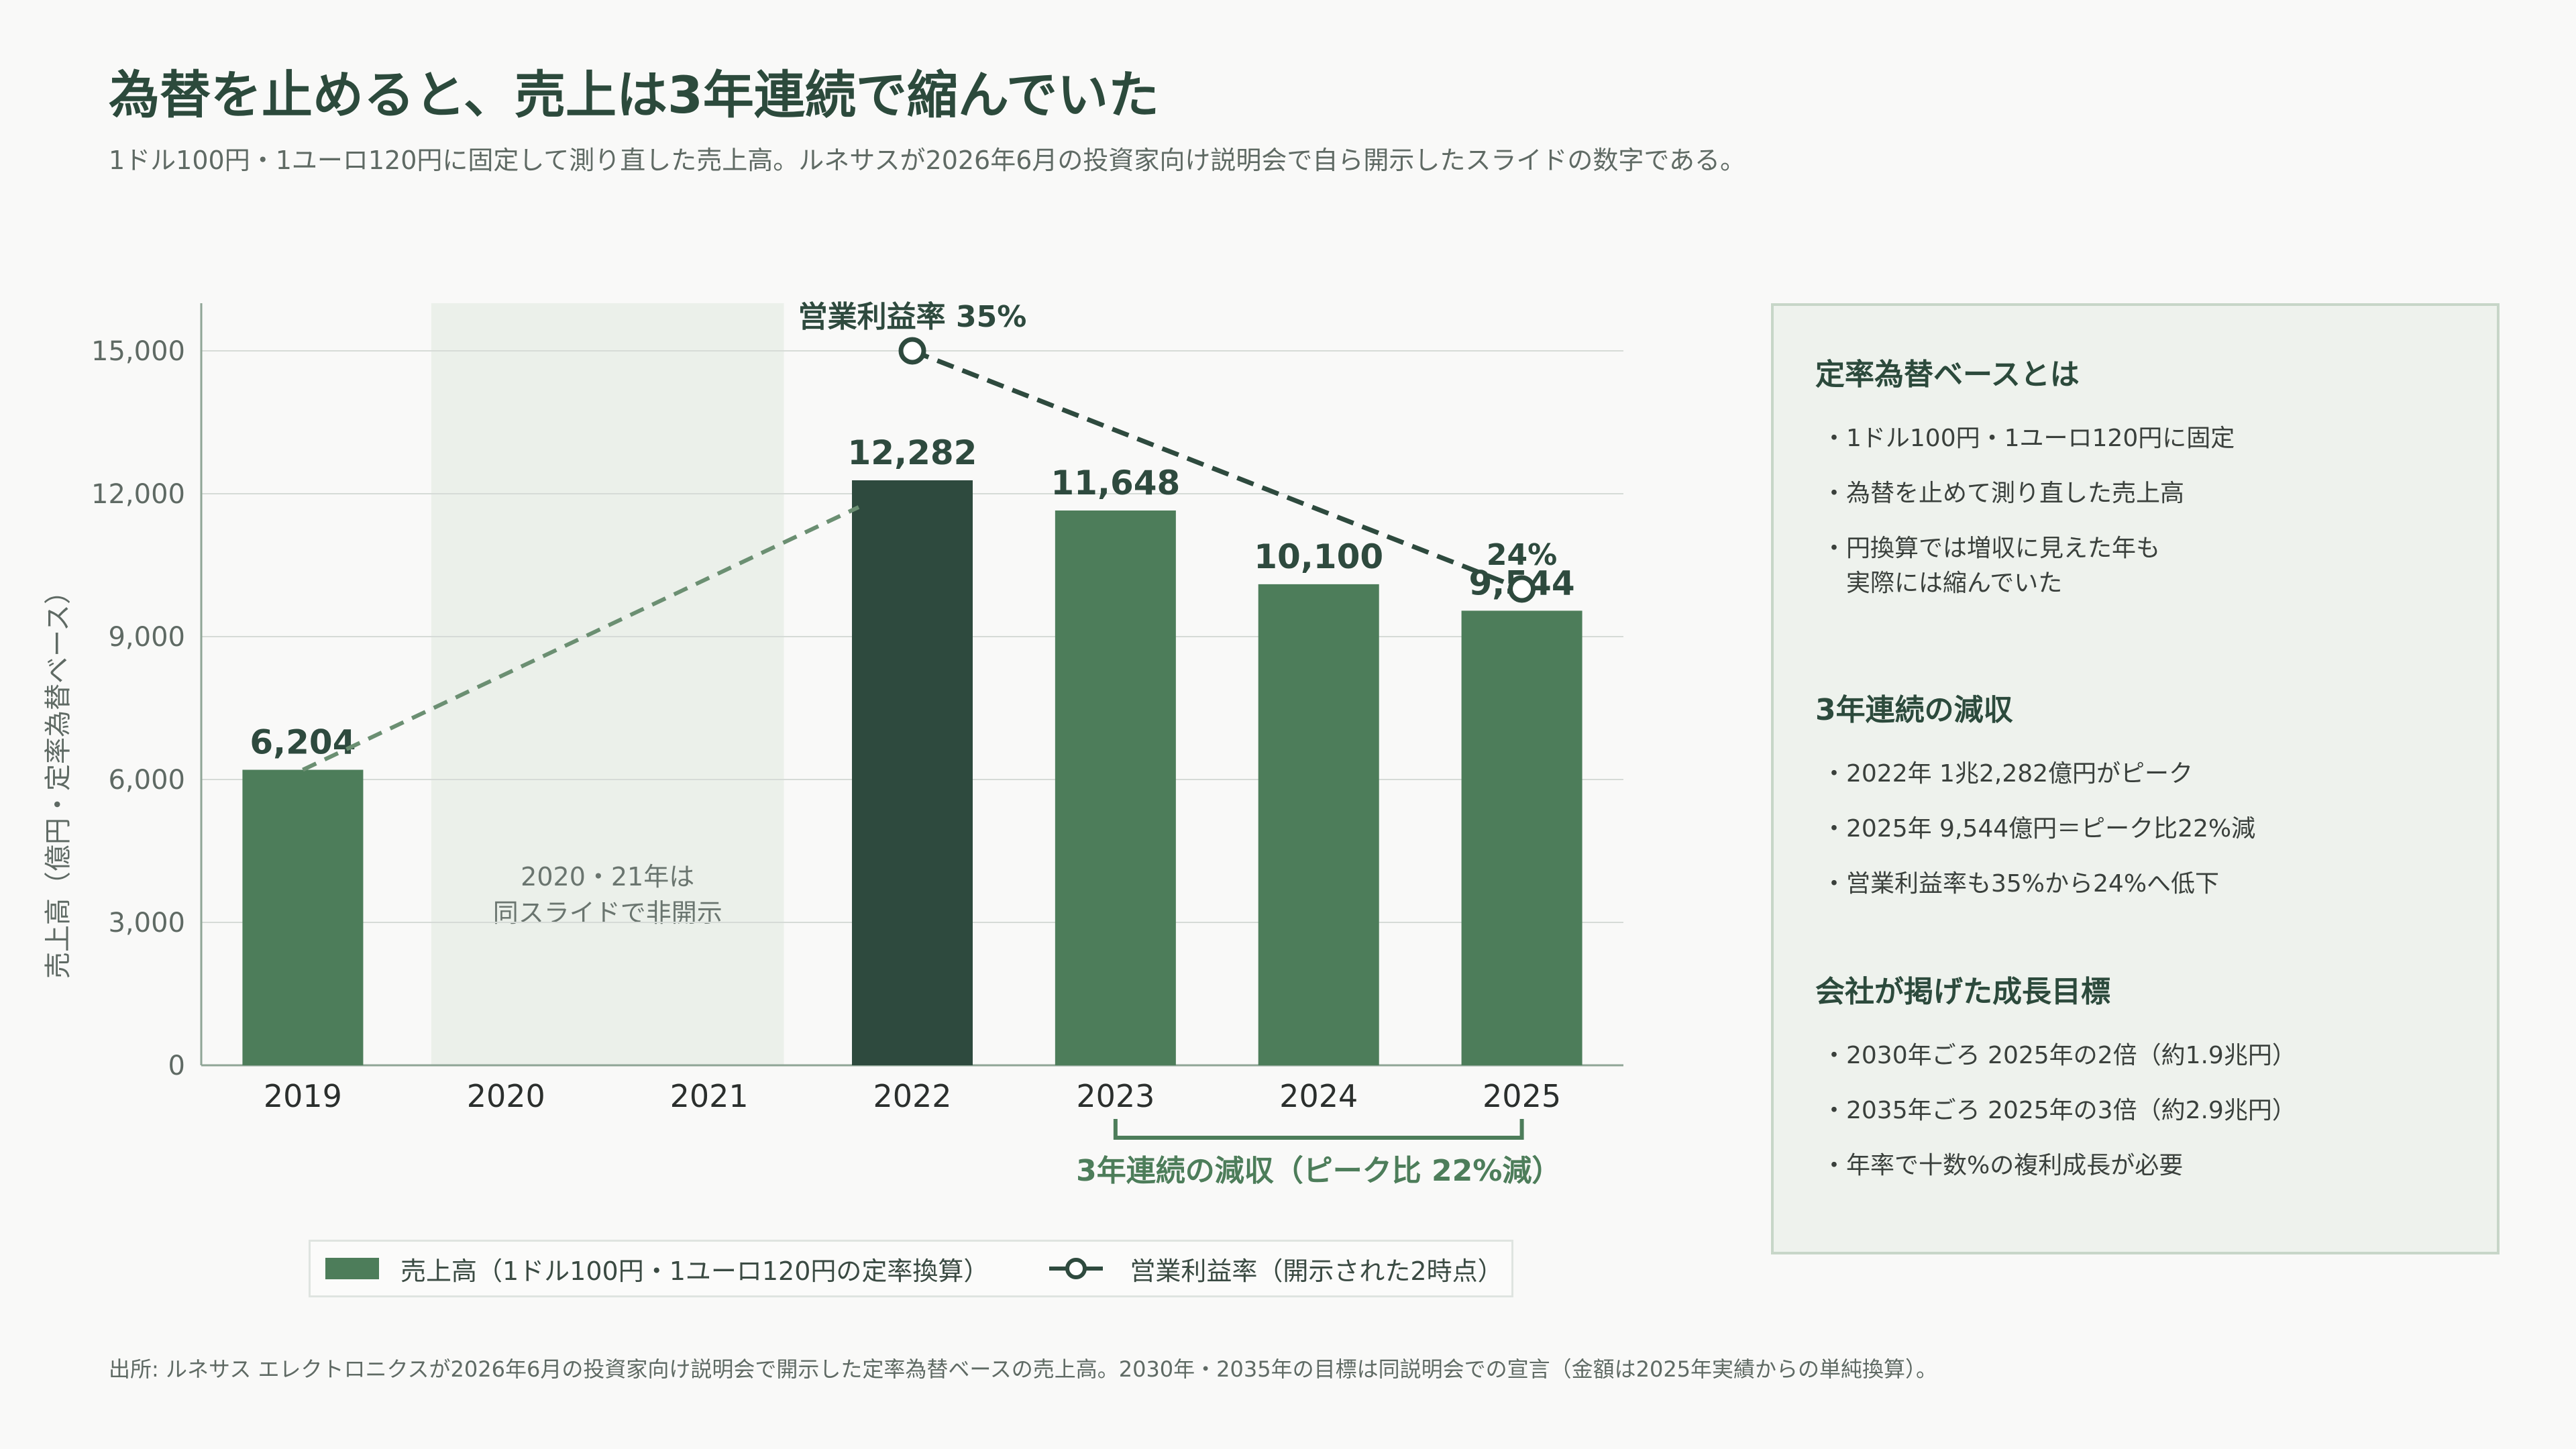 The height and width of the screenshot is (1449, 2576). I want to click on y-tick-label: 12,000, so click(138, 494).